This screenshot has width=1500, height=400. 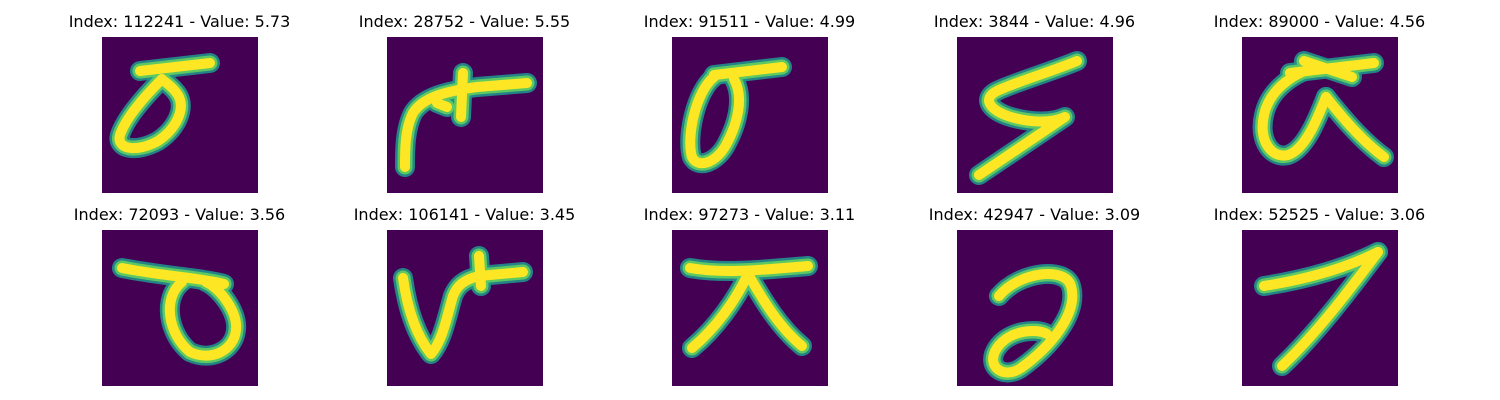 I want to click on panel-8: Index: 97273 - Value: 3.11, so click(x=749, y=289).